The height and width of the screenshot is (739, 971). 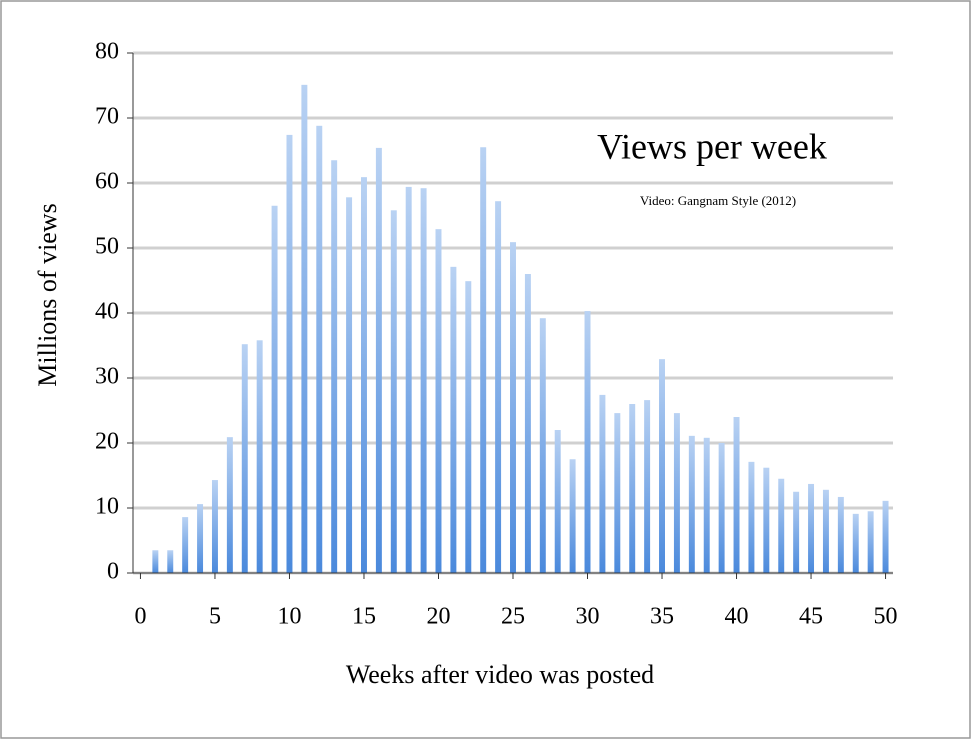 I want to click on x-tick-label: 0, so click(x=140, y=617).